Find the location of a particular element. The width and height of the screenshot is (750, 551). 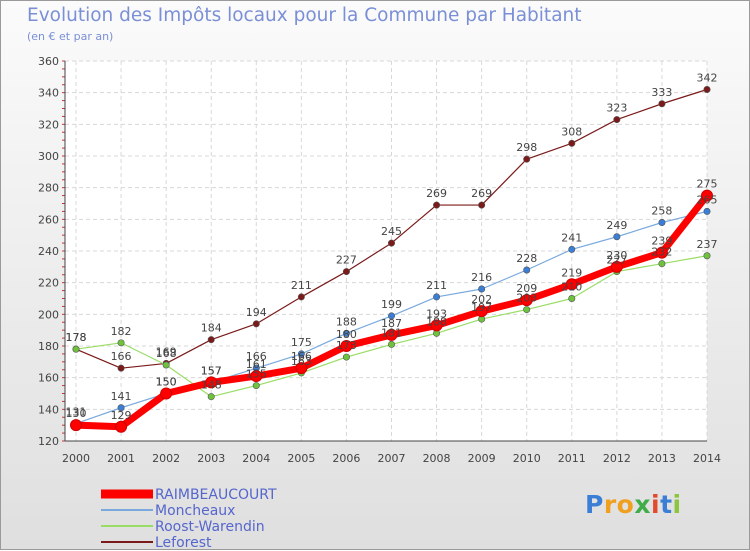

data-label: 308 is located at coordinates (571, 131).